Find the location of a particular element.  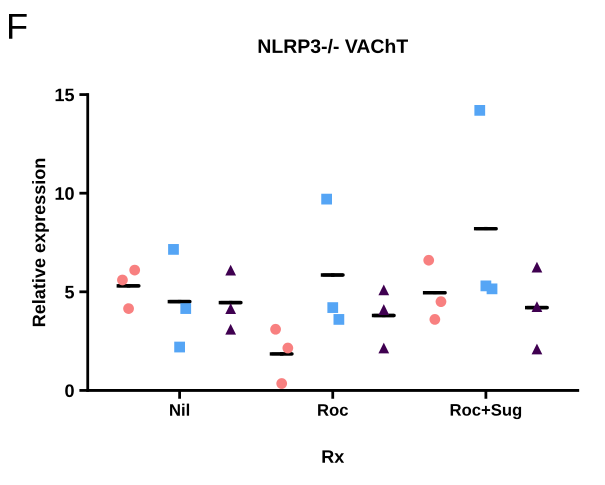

y-tick-label: 15 is located at coordinates (65, 95).